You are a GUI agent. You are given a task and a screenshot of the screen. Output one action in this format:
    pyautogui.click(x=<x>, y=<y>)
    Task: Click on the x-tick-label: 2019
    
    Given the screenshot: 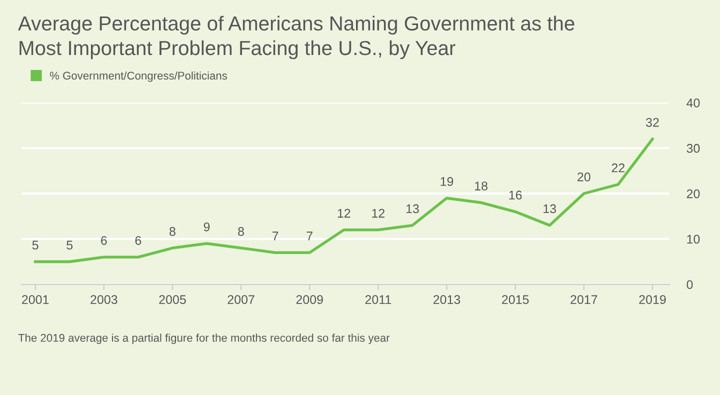 What is the action you would take?
    pyautogui.click(x=652, y=299)
    